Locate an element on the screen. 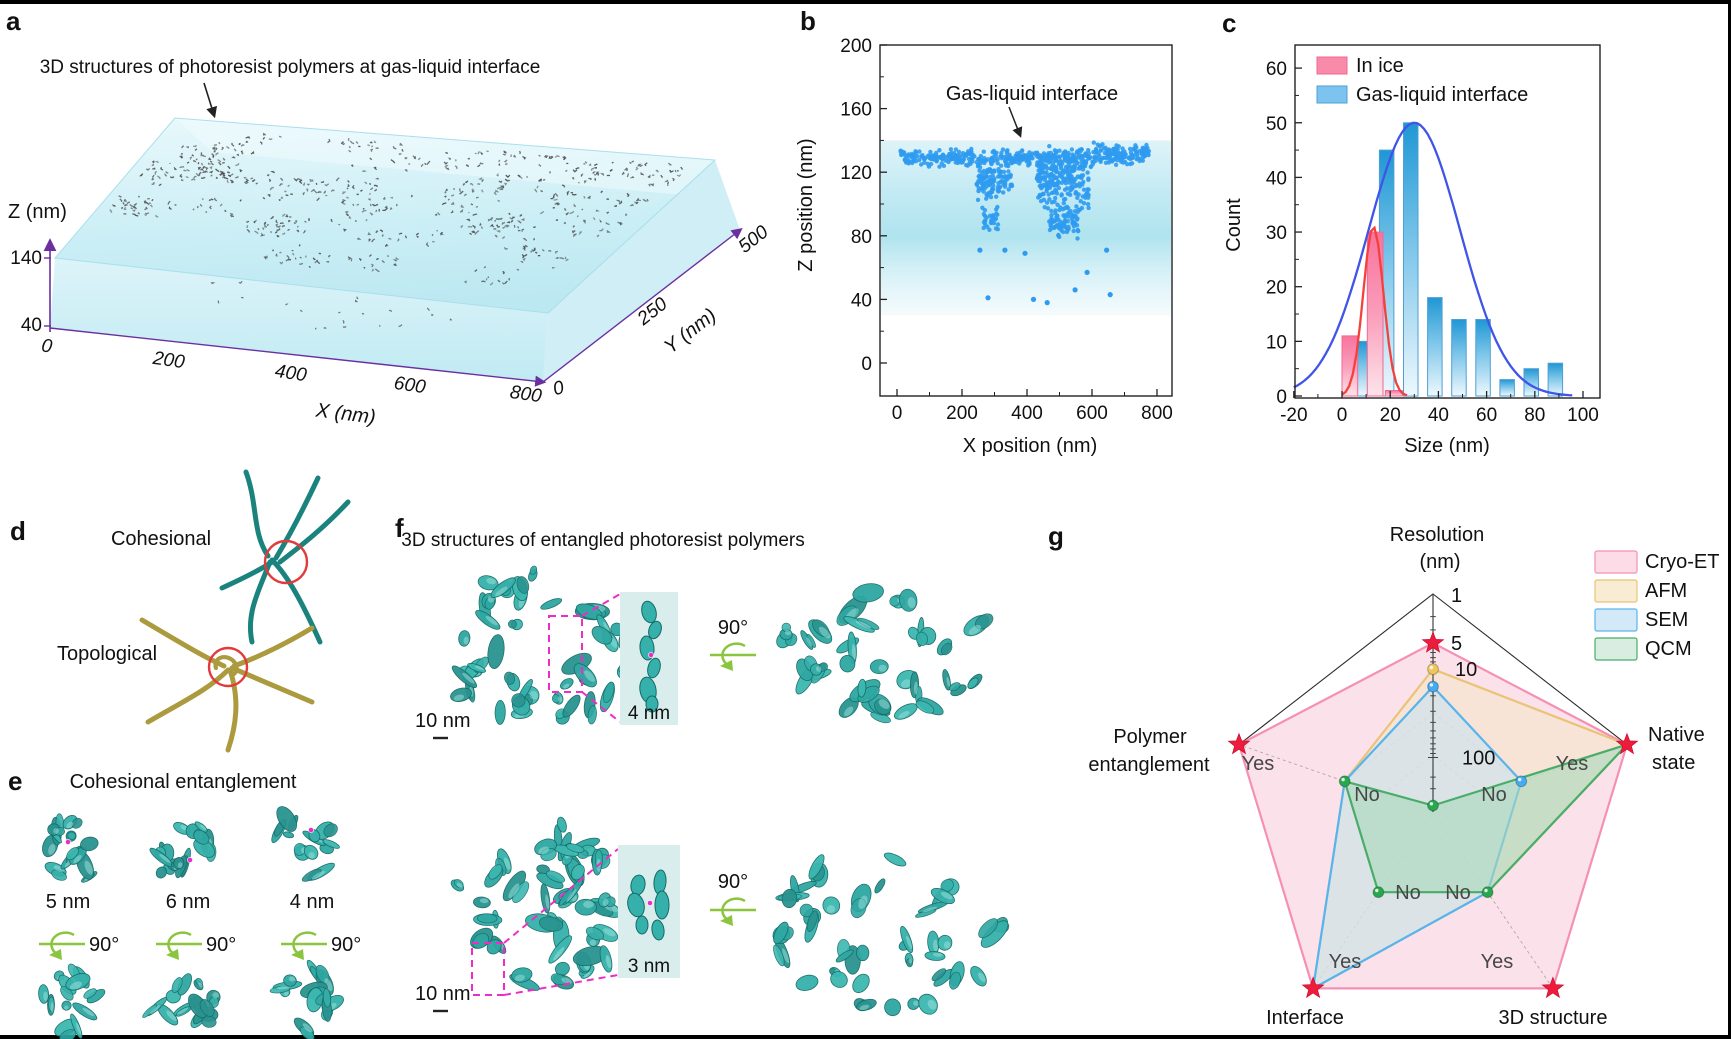  z-tick: 40 is located at coordinates (31, 325).